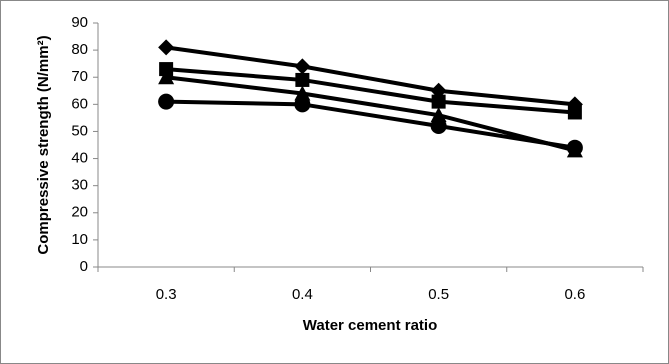  Describe the element at coordinates (302, 294) in the screenshot. I see `x-tick-label: 0.4` at that location.